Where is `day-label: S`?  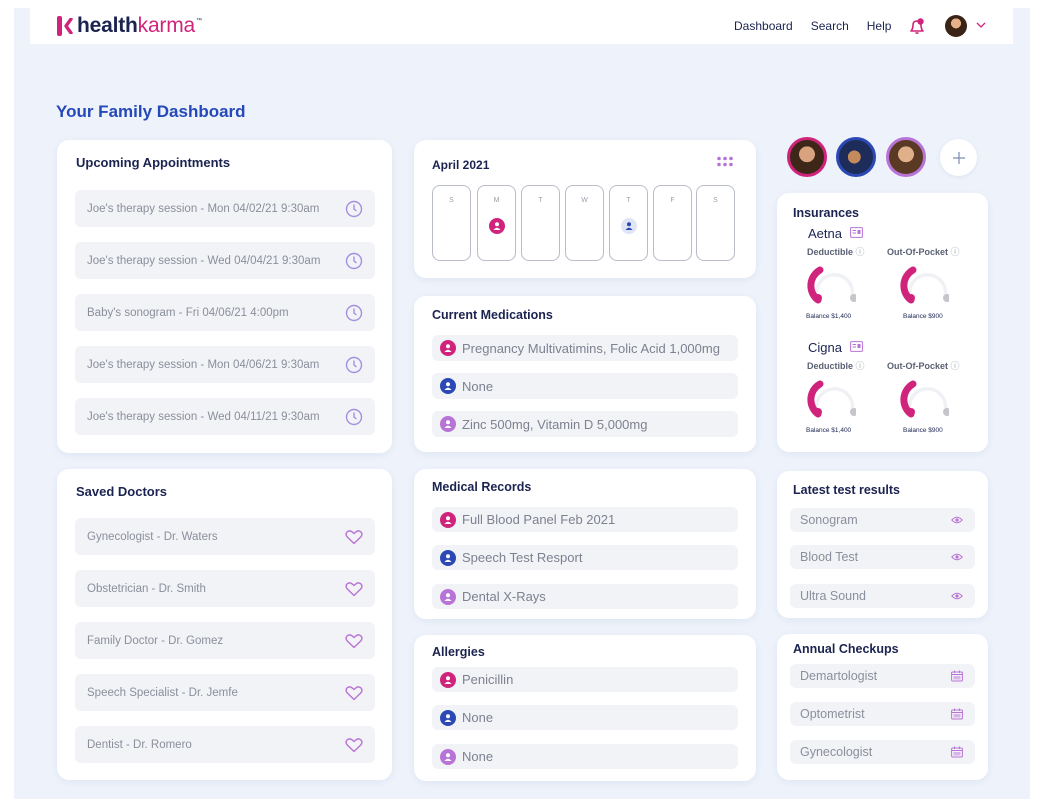 day-label: S is located at coordinates (715, 200).